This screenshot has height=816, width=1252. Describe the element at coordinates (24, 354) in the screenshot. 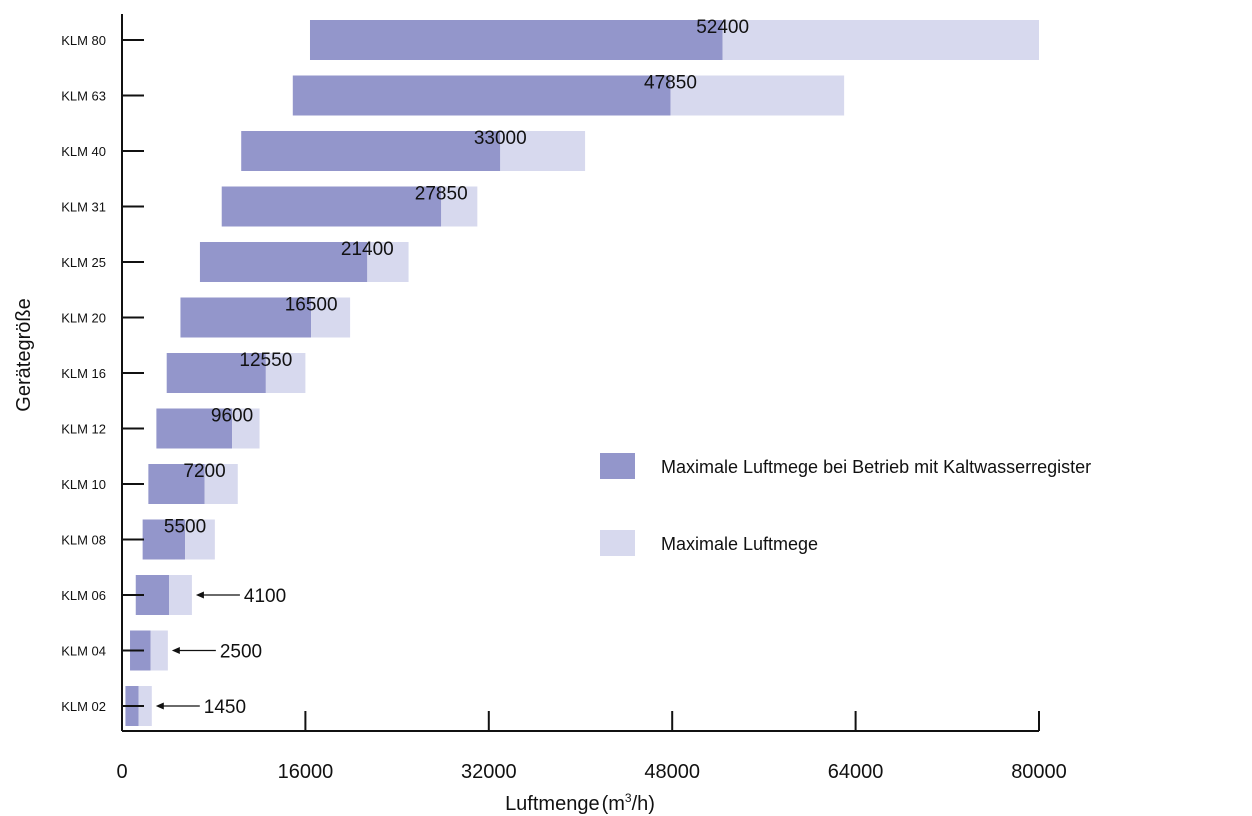

I see `y-axis-title: Gerätegröße` at that location.